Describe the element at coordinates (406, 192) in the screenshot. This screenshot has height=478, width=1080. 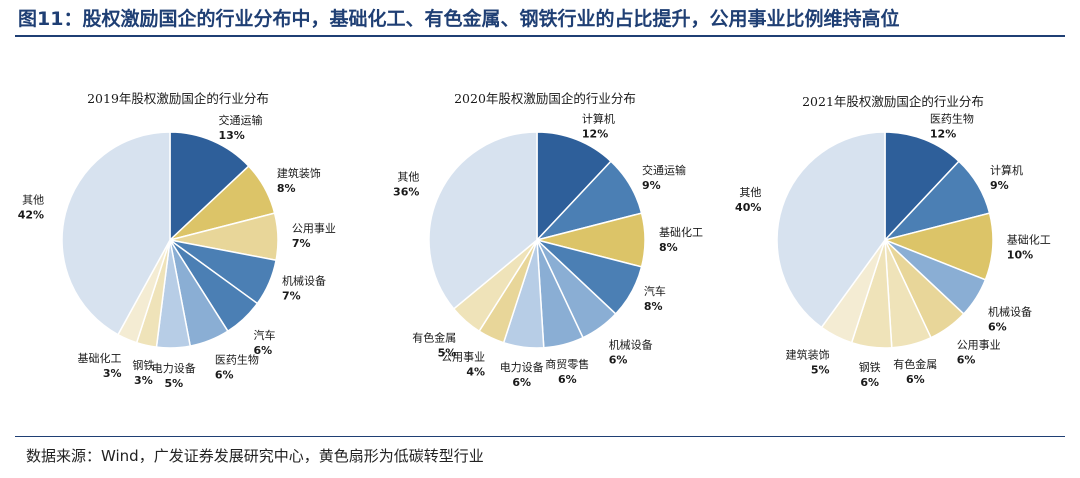
I see `slice-value-label: 36%` at that location.